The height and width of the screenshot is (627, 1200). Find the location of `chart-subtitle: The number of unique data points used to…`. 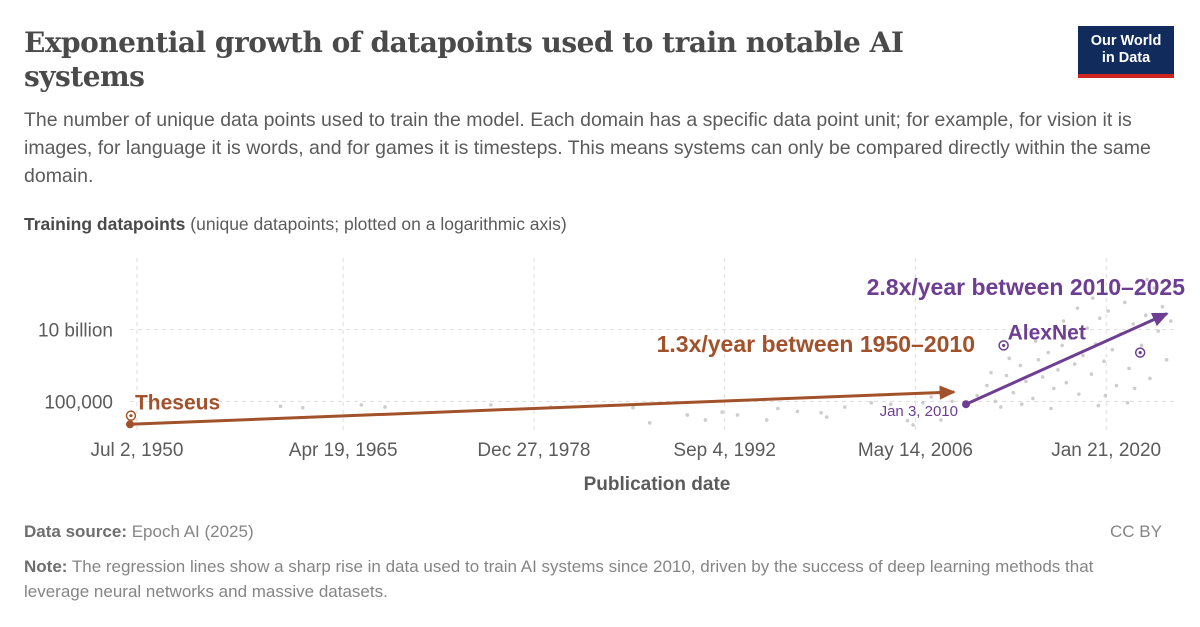

chart-subtitle: The number of unique data points used to… is located at coordinates (587, 148).